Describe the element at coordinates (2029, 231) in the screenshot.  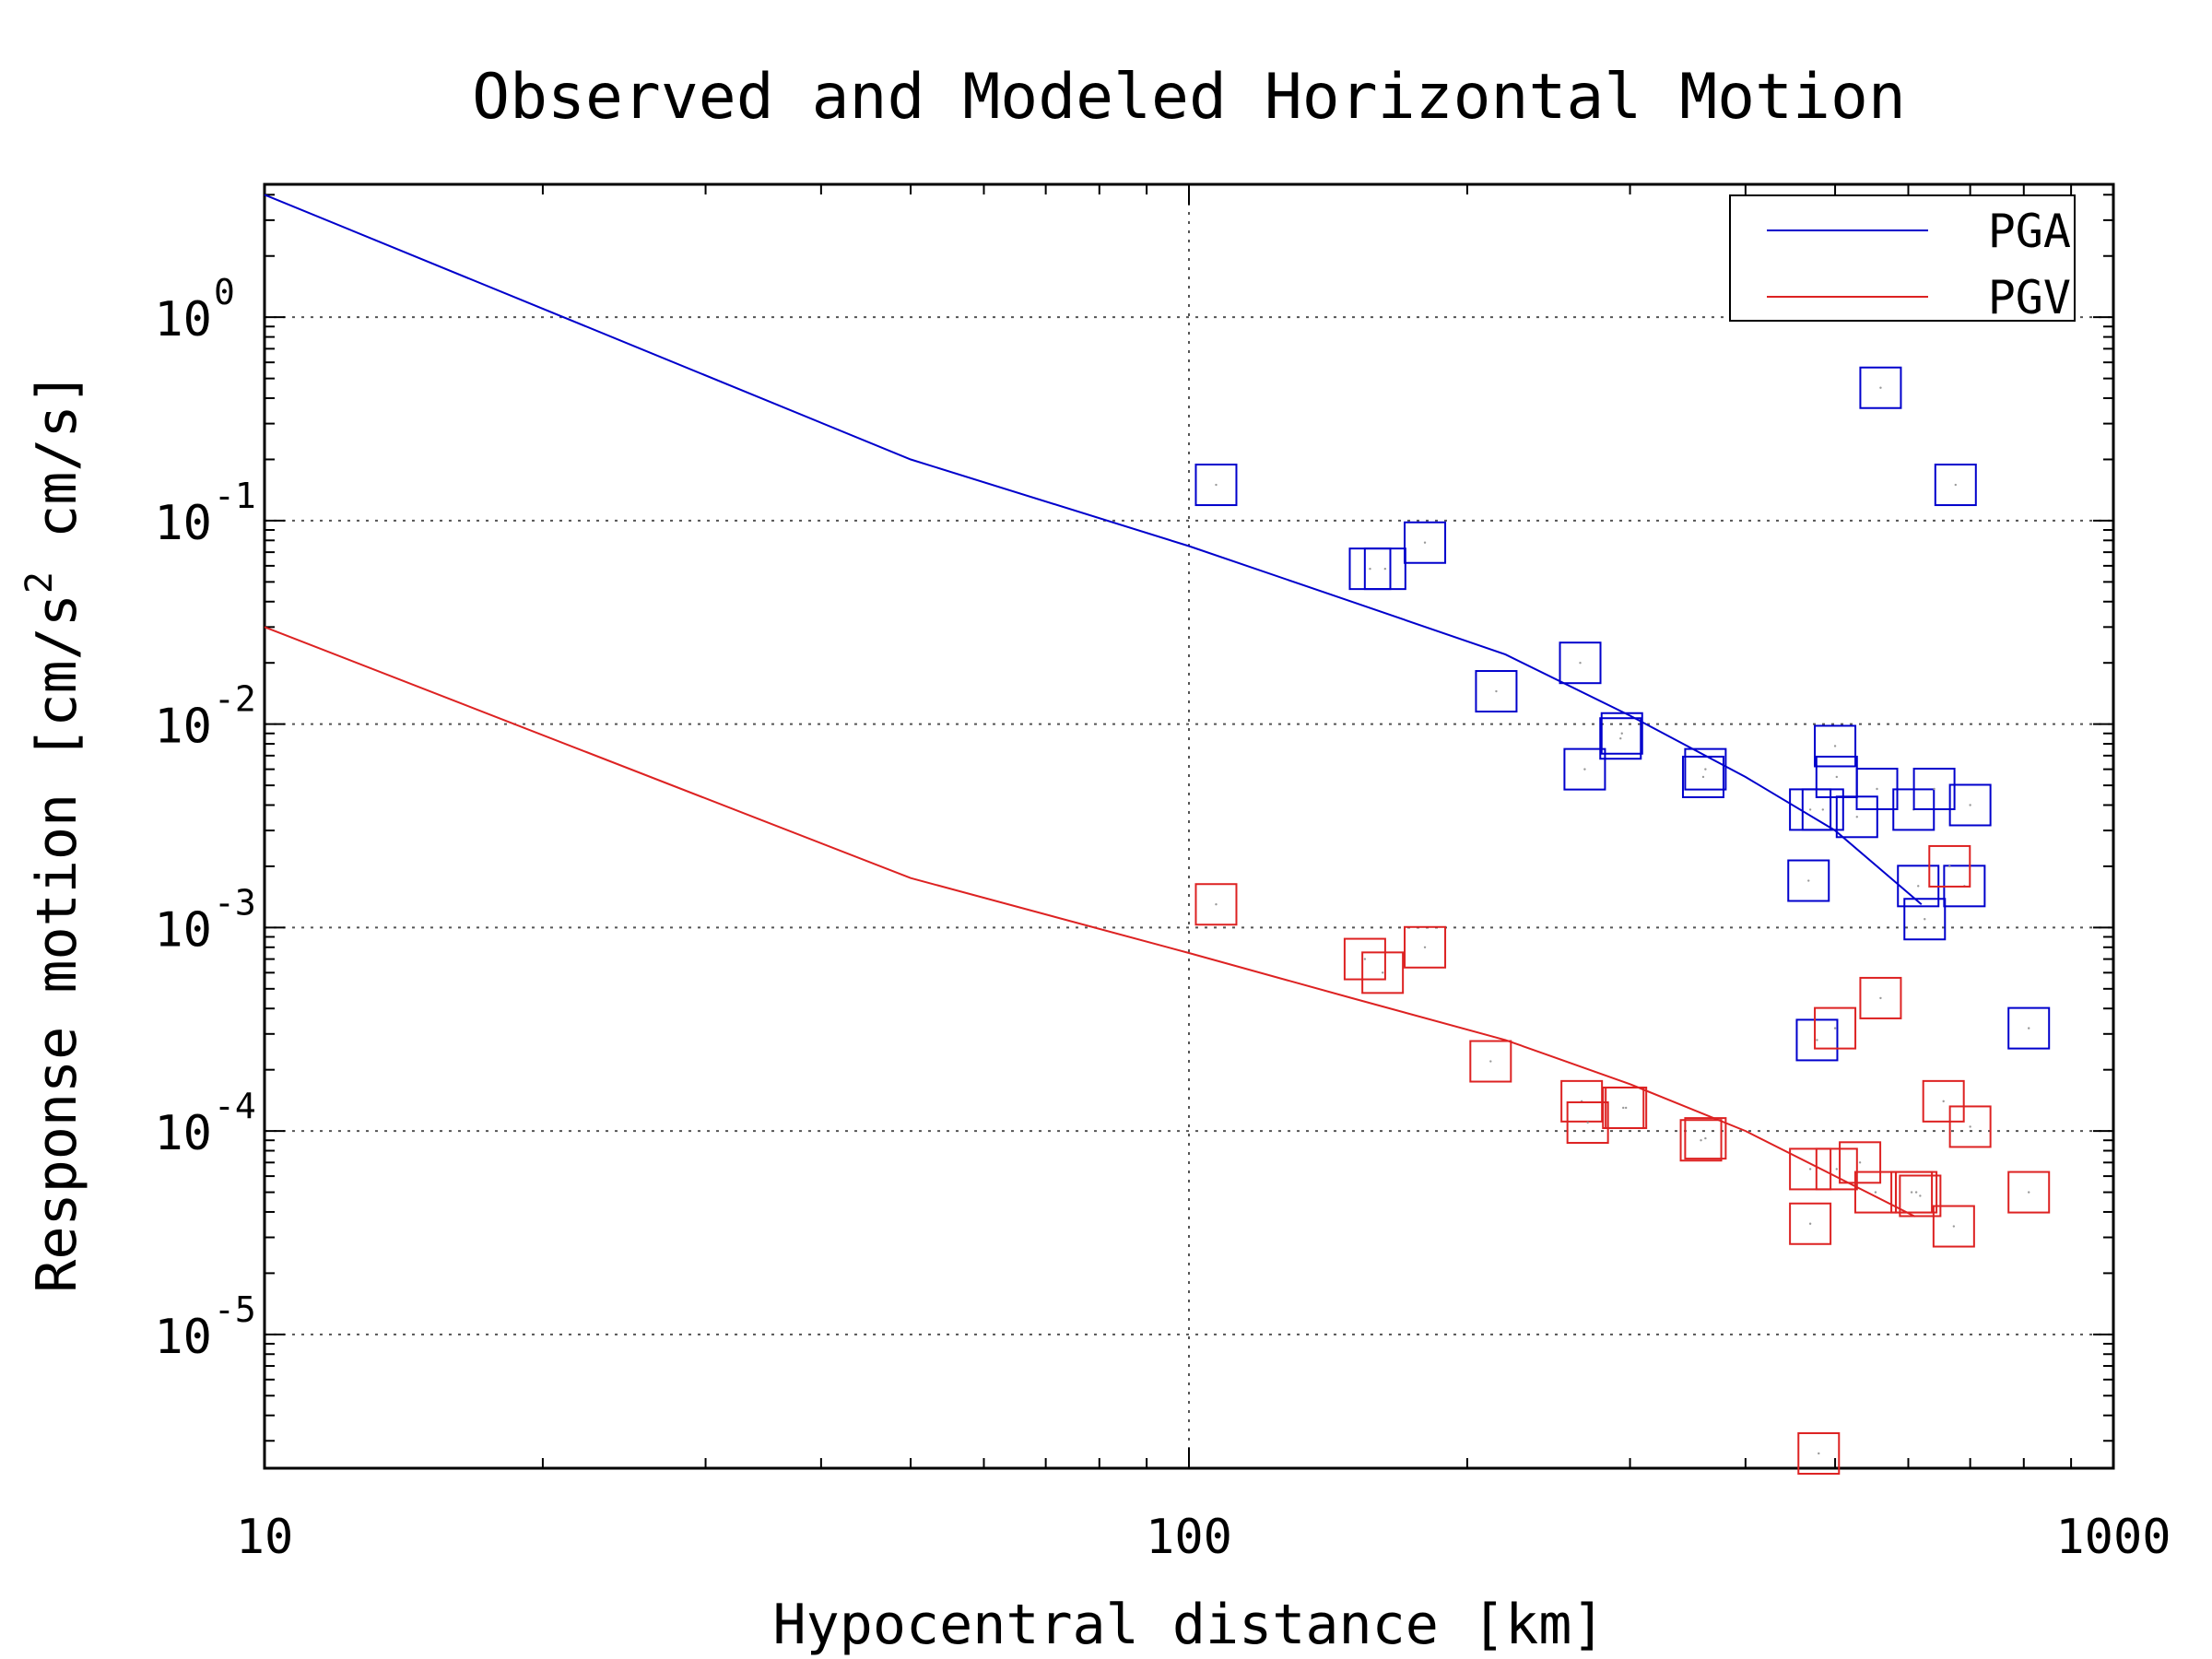
I see `legend-label-pga: PGA` at that location.